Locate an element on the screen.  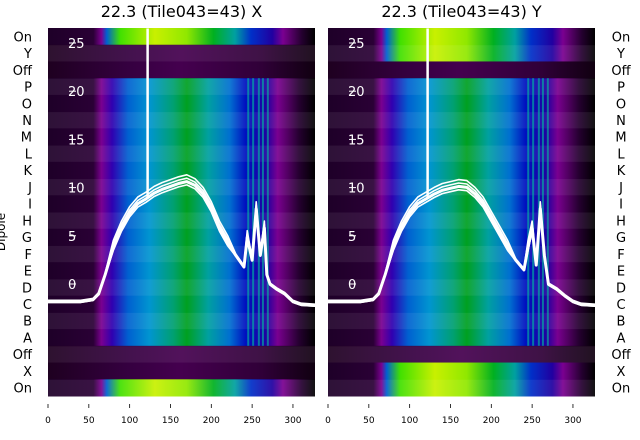
chart-title: 22.3 (Tile043=43) X is located at coordinates (182, 11).